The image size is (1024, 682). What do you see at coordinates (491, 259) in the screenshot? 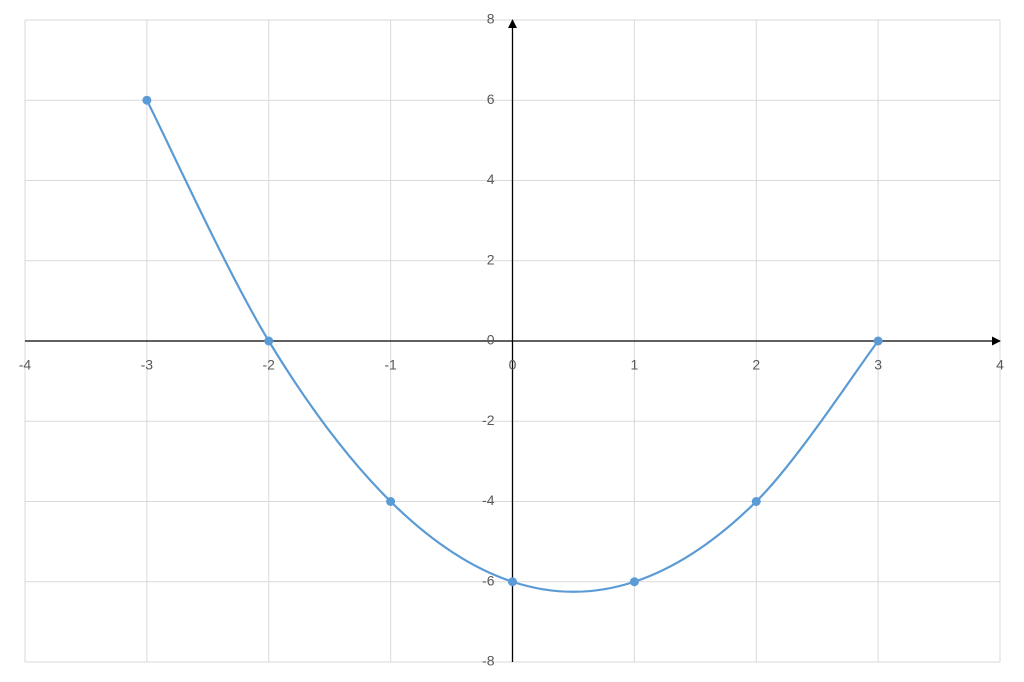
I see `y-tick-label: 2` at bounding box center [491, 259].